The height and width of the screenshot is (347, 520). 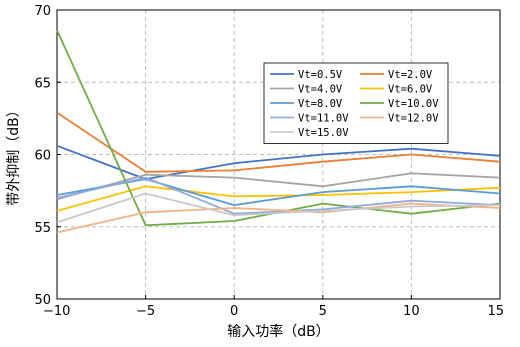 I want to click on x-tick-label: 15, so click(x=495, y=311).